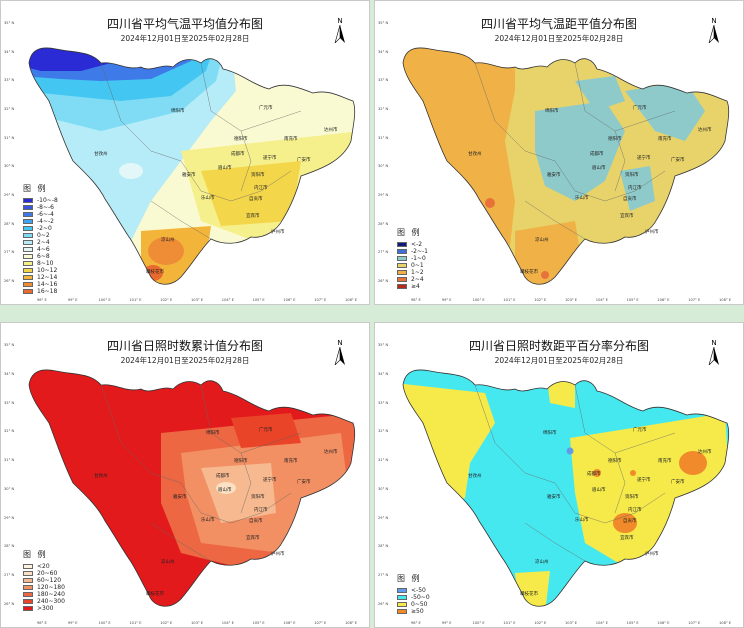  Describe the element at coordinates (417, 265) in the screenshot. I see `legend-label: 0~1` at that location.